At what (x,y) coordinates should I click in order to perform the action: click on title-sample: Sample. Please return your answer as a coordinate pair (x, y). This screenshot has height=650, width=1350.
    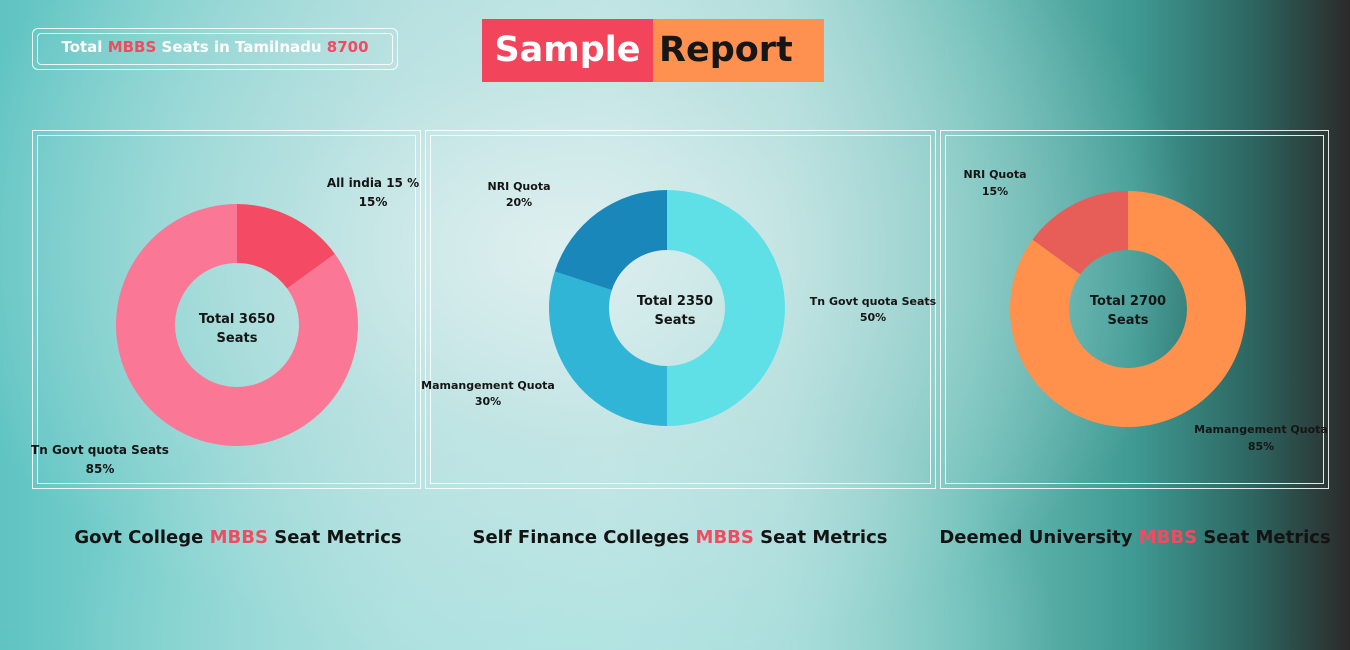
    Looking at the image, I should click on (567, 50).